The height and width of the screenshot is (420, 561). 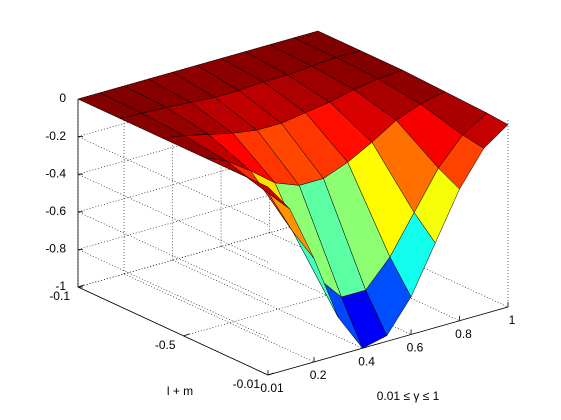 What do you see at coordinates (55, 211) in the screenshot?
I see `z-tick-label: -0.6` at bounding box center [55, 211].